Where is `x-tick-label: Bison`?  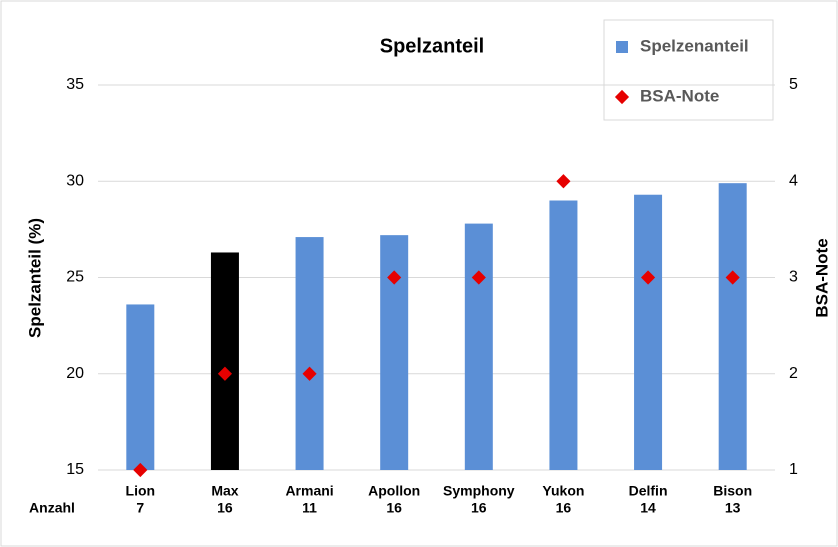
x-tick-label: Bison is located at coordinates (732, 491).